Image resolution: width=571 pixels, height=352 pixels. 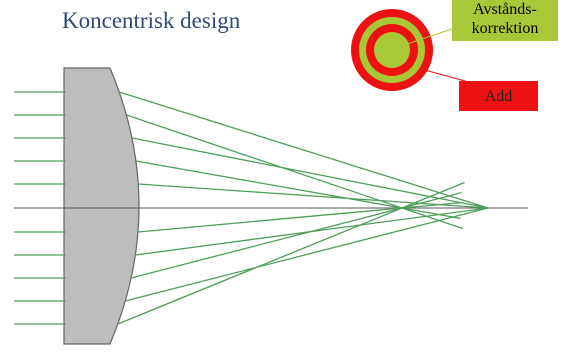 I want to click on concentric-zones-icon, so click(x=392, y=50).